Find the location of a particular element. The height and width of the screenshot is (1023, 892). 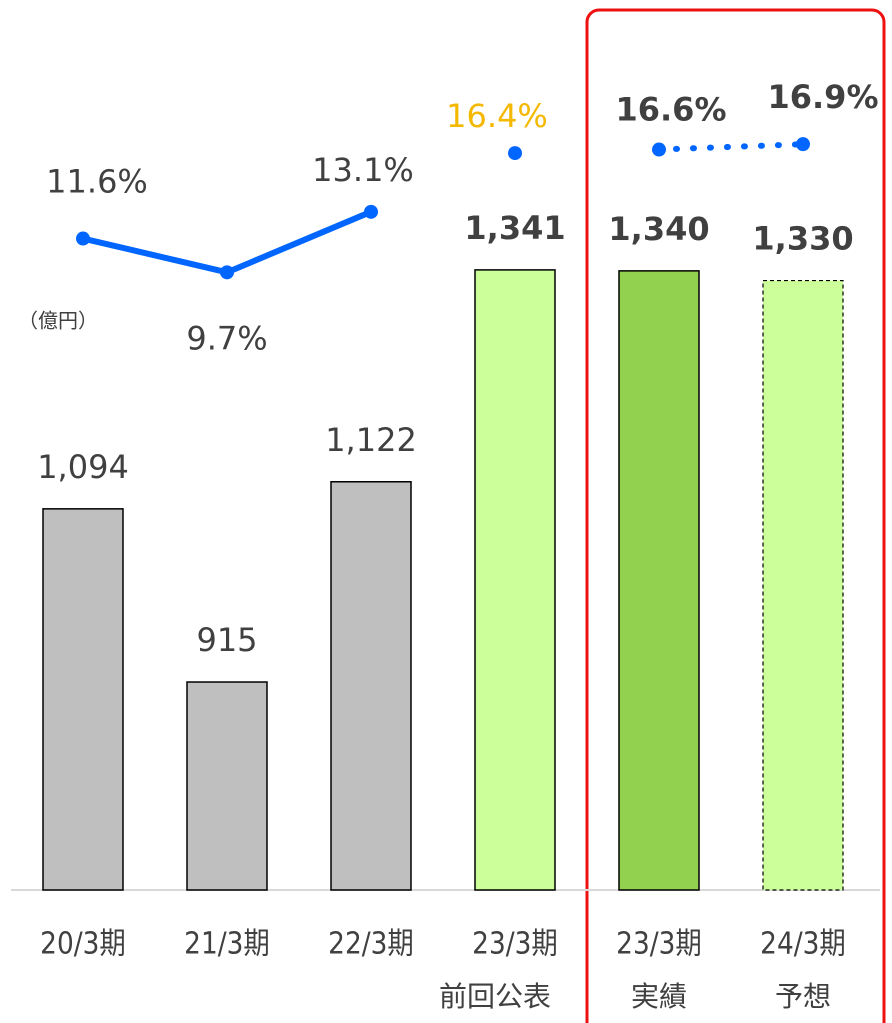

x-tick-sublabel: 予想 is located at coordinates (803, 996).